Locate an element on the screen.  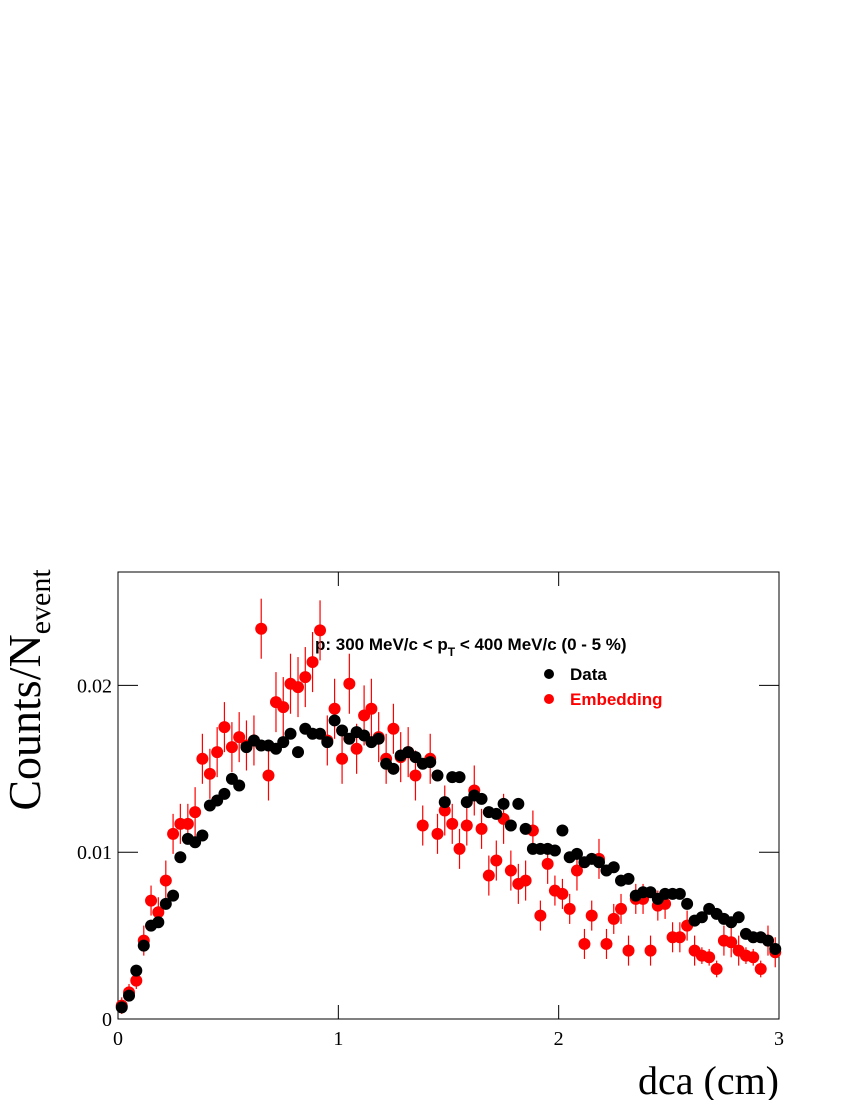
y-tick-label: 0.02 is located at coordinates (94, 686).